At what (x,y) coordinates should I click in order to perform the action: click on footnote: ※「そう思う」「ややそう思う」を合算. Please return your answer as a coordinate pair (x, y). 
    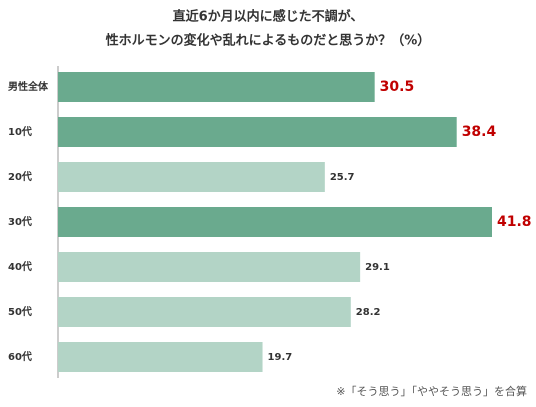
    Looking at the image, I should click on (431, 391).